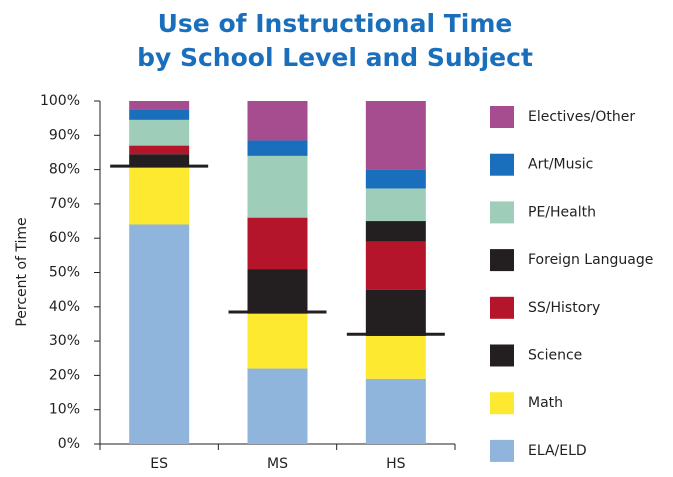 This screenshot has width=673, height=477. I want to click on legend-label: Electives/Other, so click(581, 117).